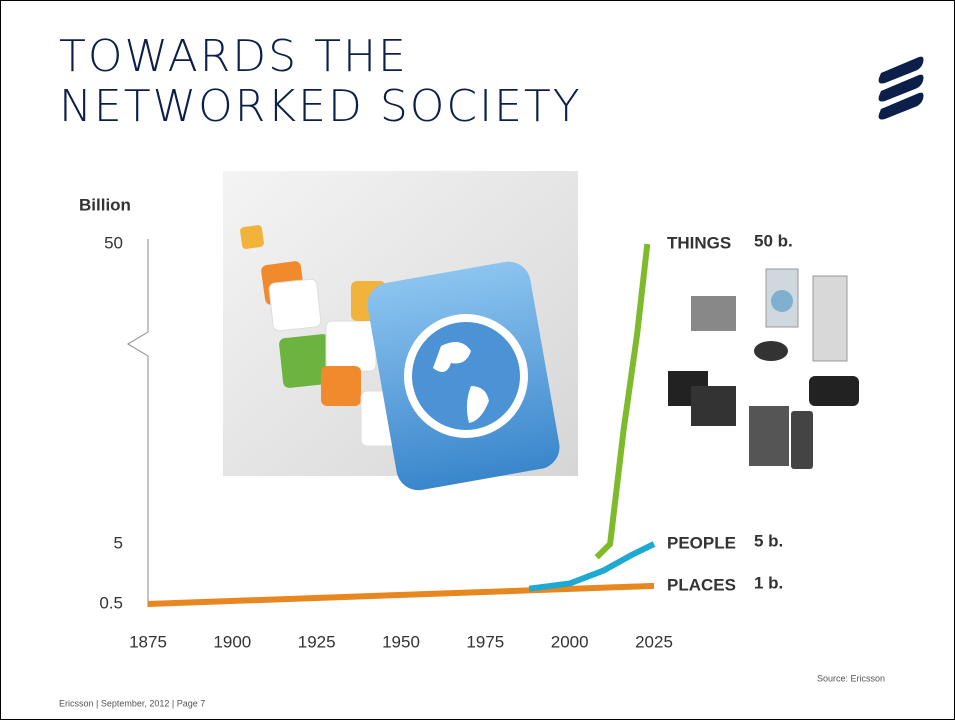 This screenshot has height=720, width=955. What do you see at coordinates (232, 641) in the screenshot?
I see `x-tick-label: 1900` at bounding box center [232, 641].